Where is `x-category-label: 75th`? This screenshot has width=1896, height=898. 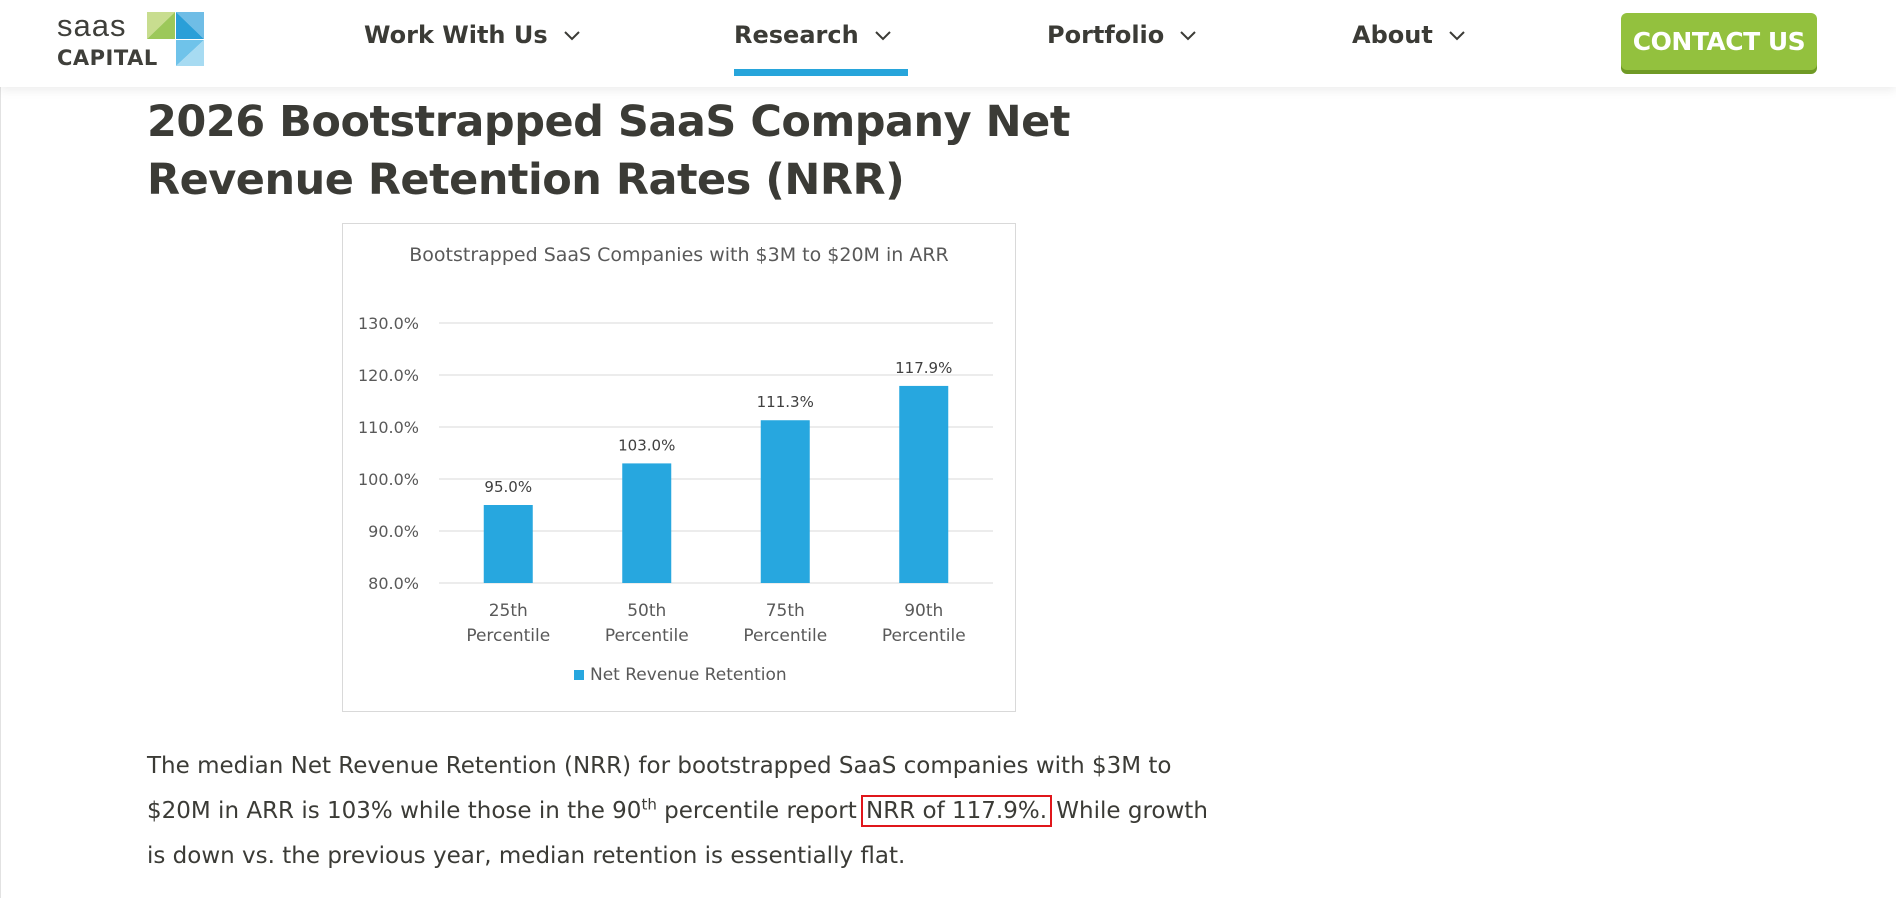 x-category-label: 75th is located at coordinates (785, 611).